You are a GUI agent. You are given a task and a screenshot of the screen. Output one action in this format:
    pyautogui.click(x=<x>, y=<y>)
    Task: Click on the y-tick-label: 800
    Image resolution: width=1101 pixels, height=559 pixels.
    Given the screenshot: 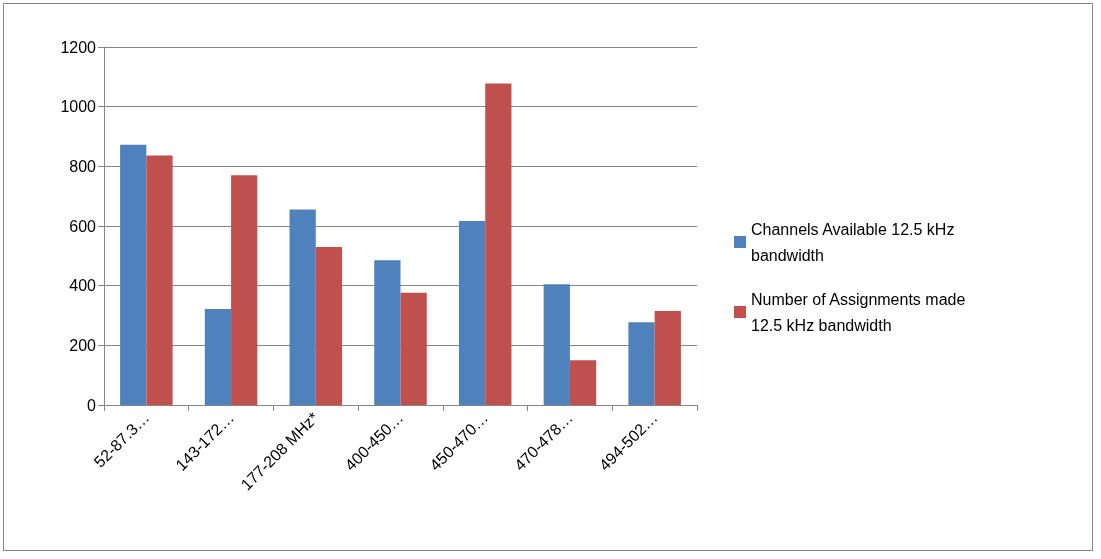 What is the action you would take?
    pyautogui.click(x=83, y=166)
    